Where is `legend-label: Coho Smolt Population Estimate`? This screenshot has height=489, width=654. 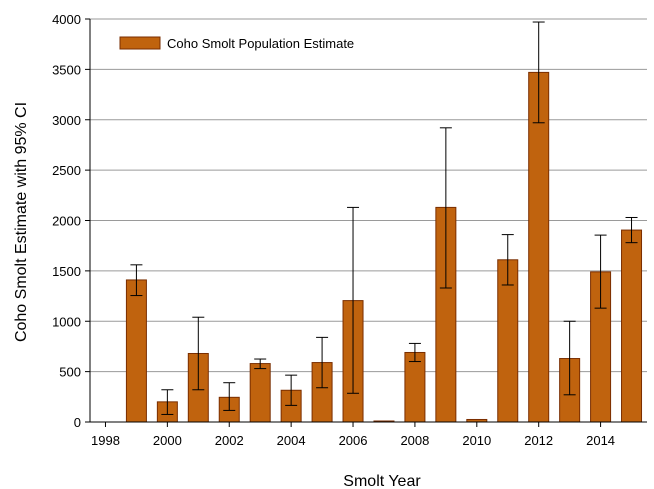 legend-label: Coho Smolt Population Estimate is located at coordinates (260, 43).